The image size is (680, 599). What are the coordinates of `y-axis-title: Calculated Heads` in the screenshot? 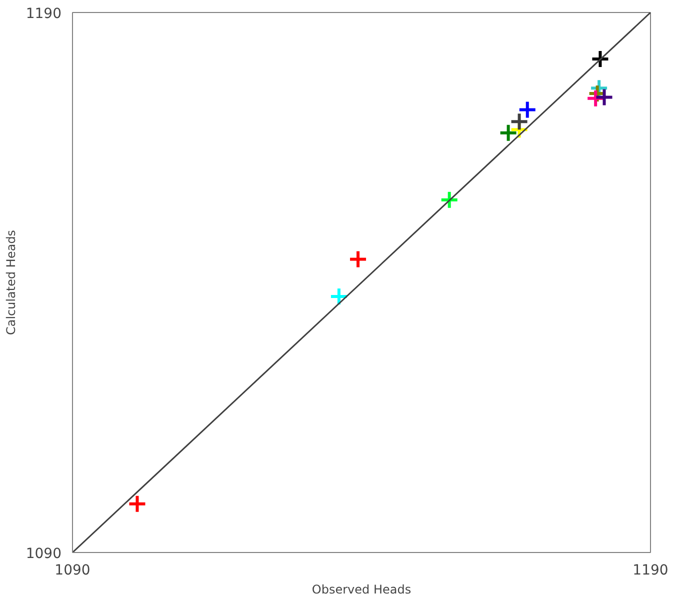 It's located at (11, 283).